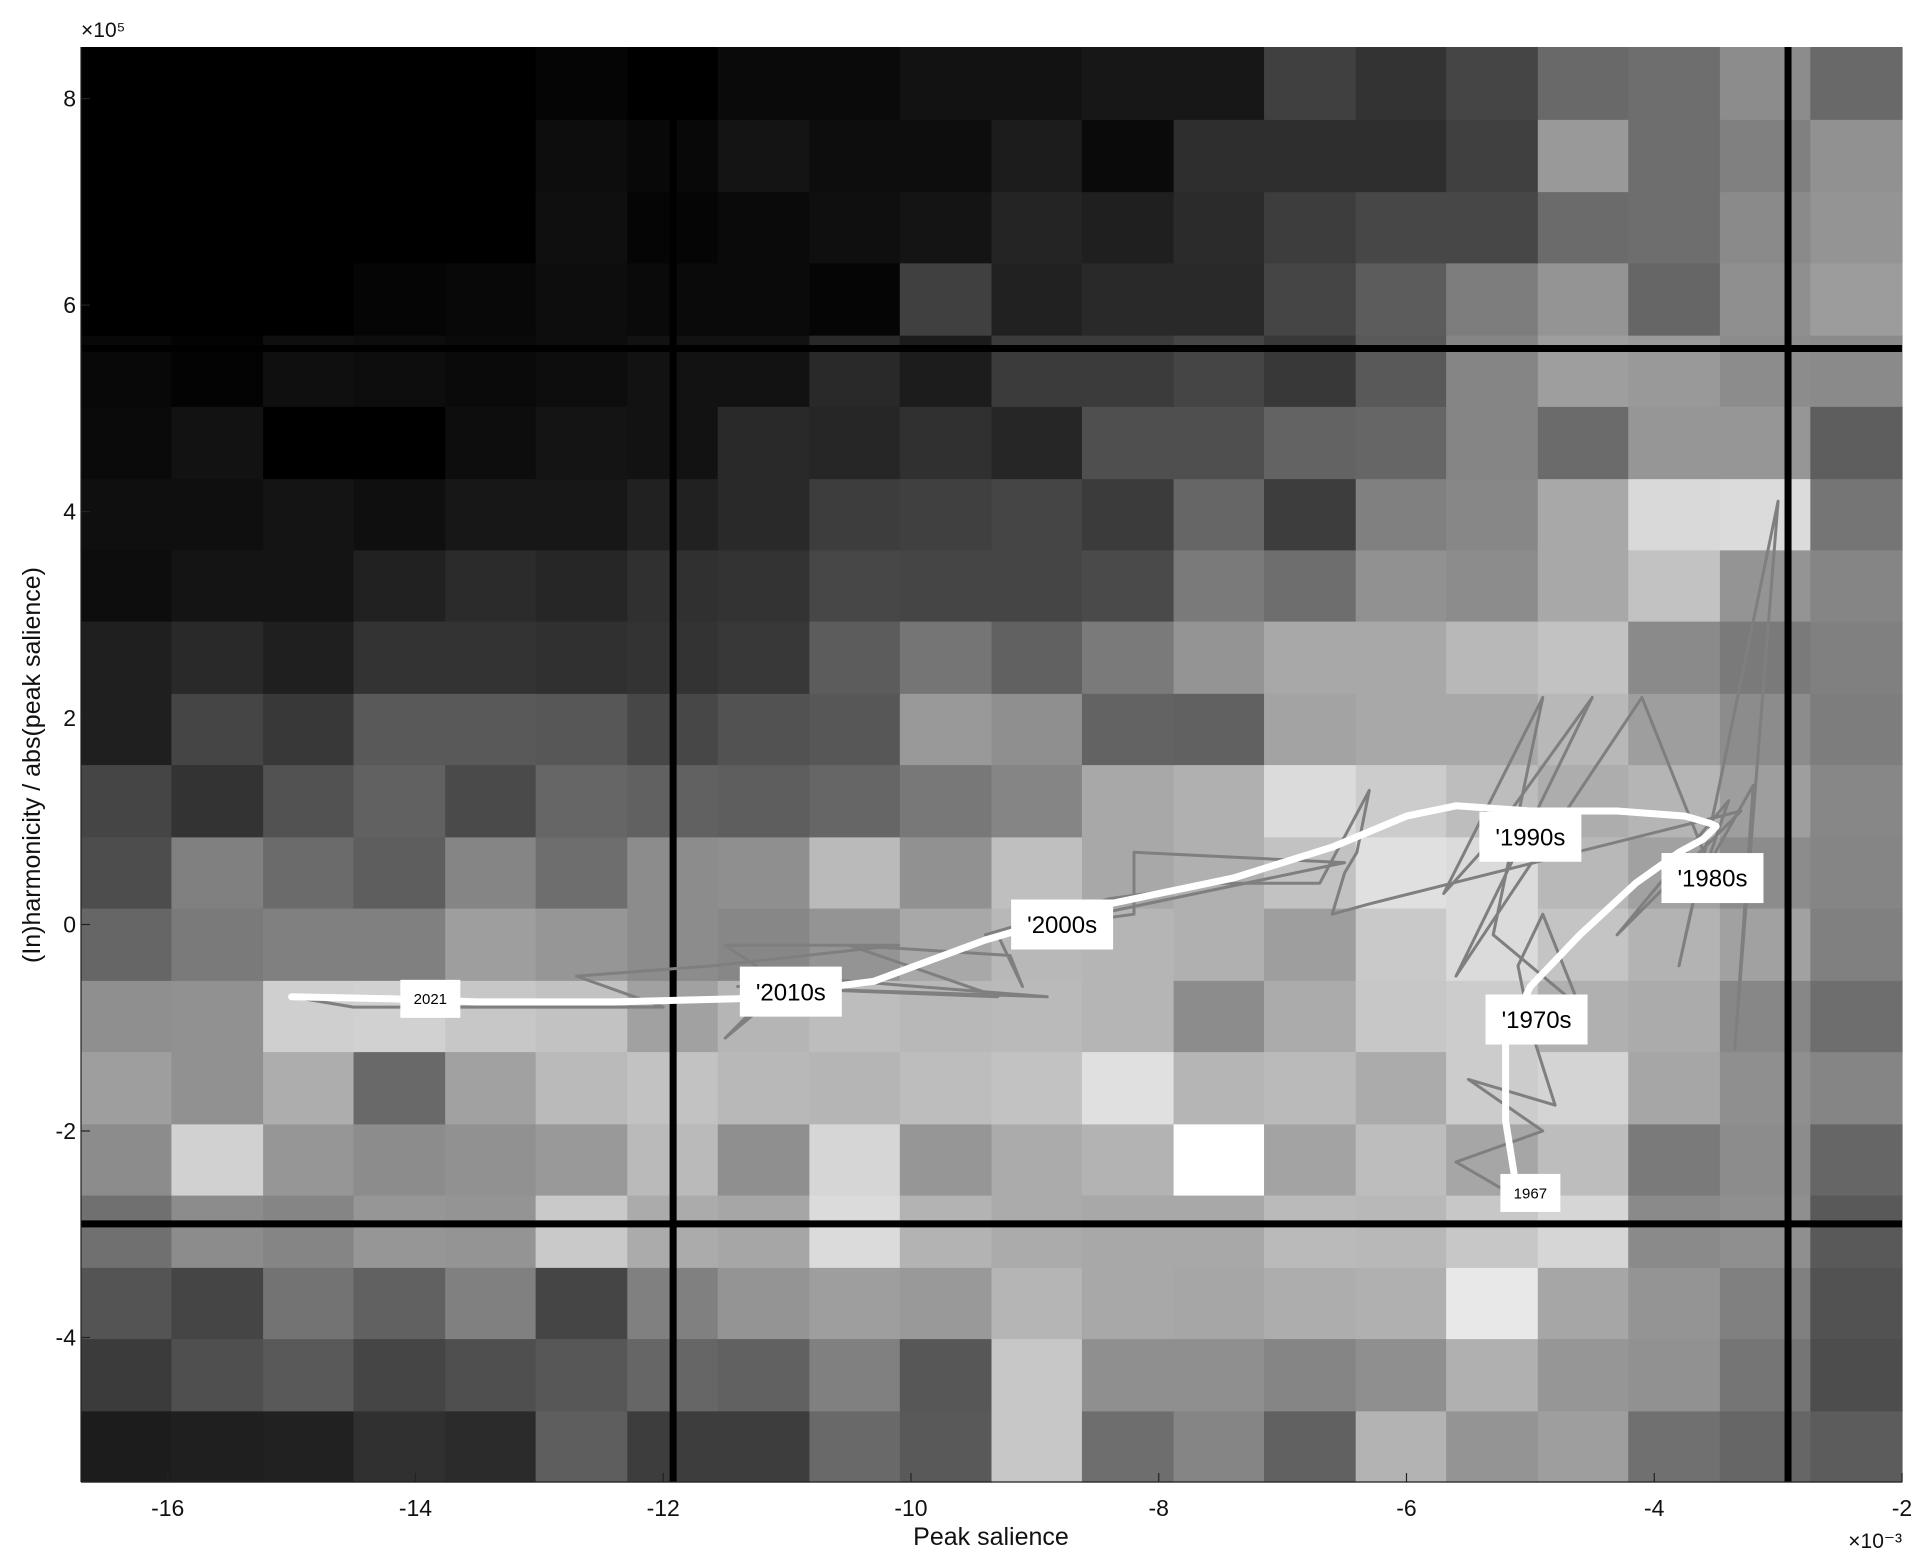 This screenshot has width=1924, height=1563. Describe the element at coordinates (1530, 837) in the screenshot. I see `annotation-text: '1990s` at that location.